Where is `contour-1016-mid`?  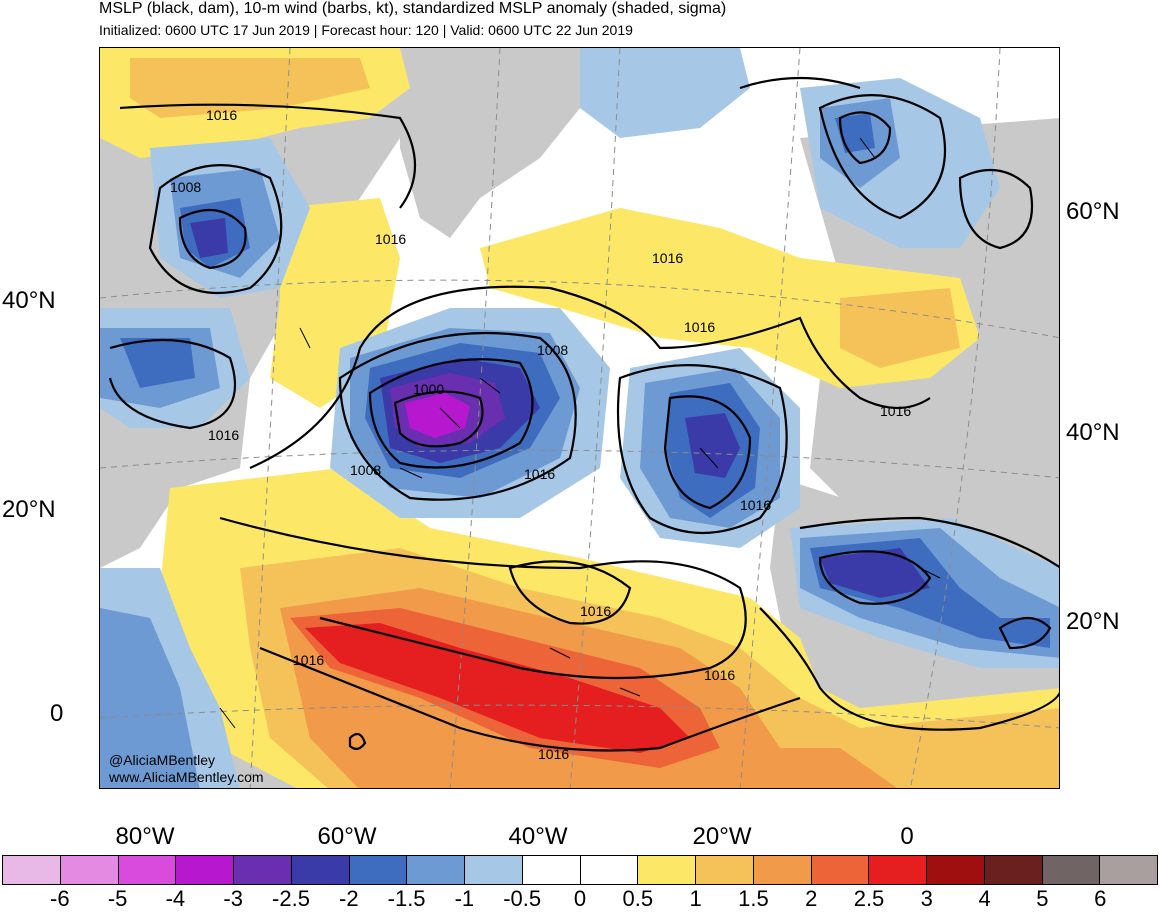
contour-1016-mid is located at coordinates (590, 377).